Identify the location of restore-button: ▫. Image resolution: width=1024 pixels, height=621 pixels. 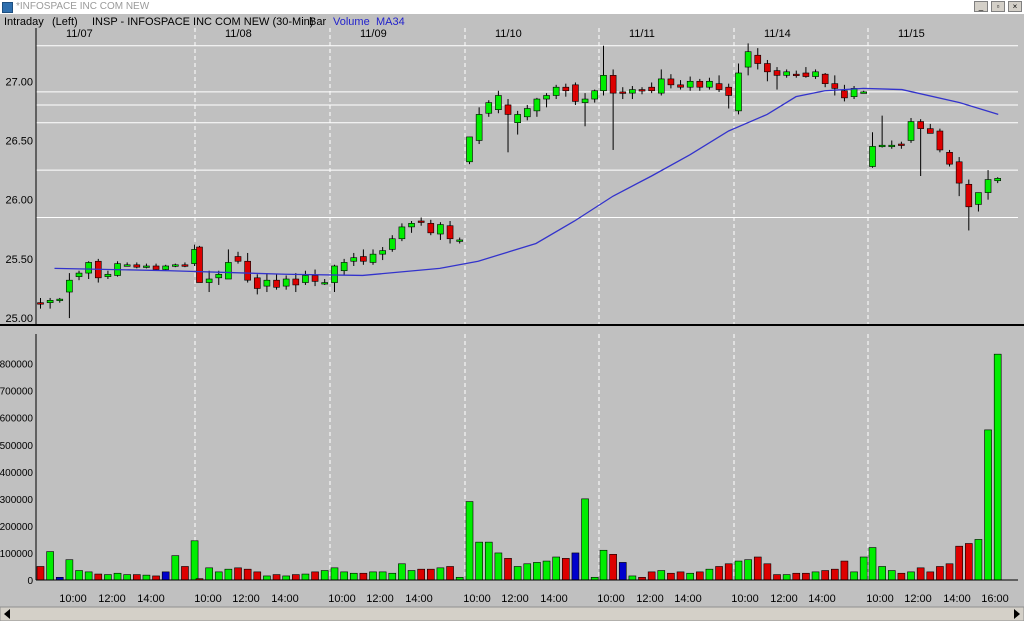
(998, 6).